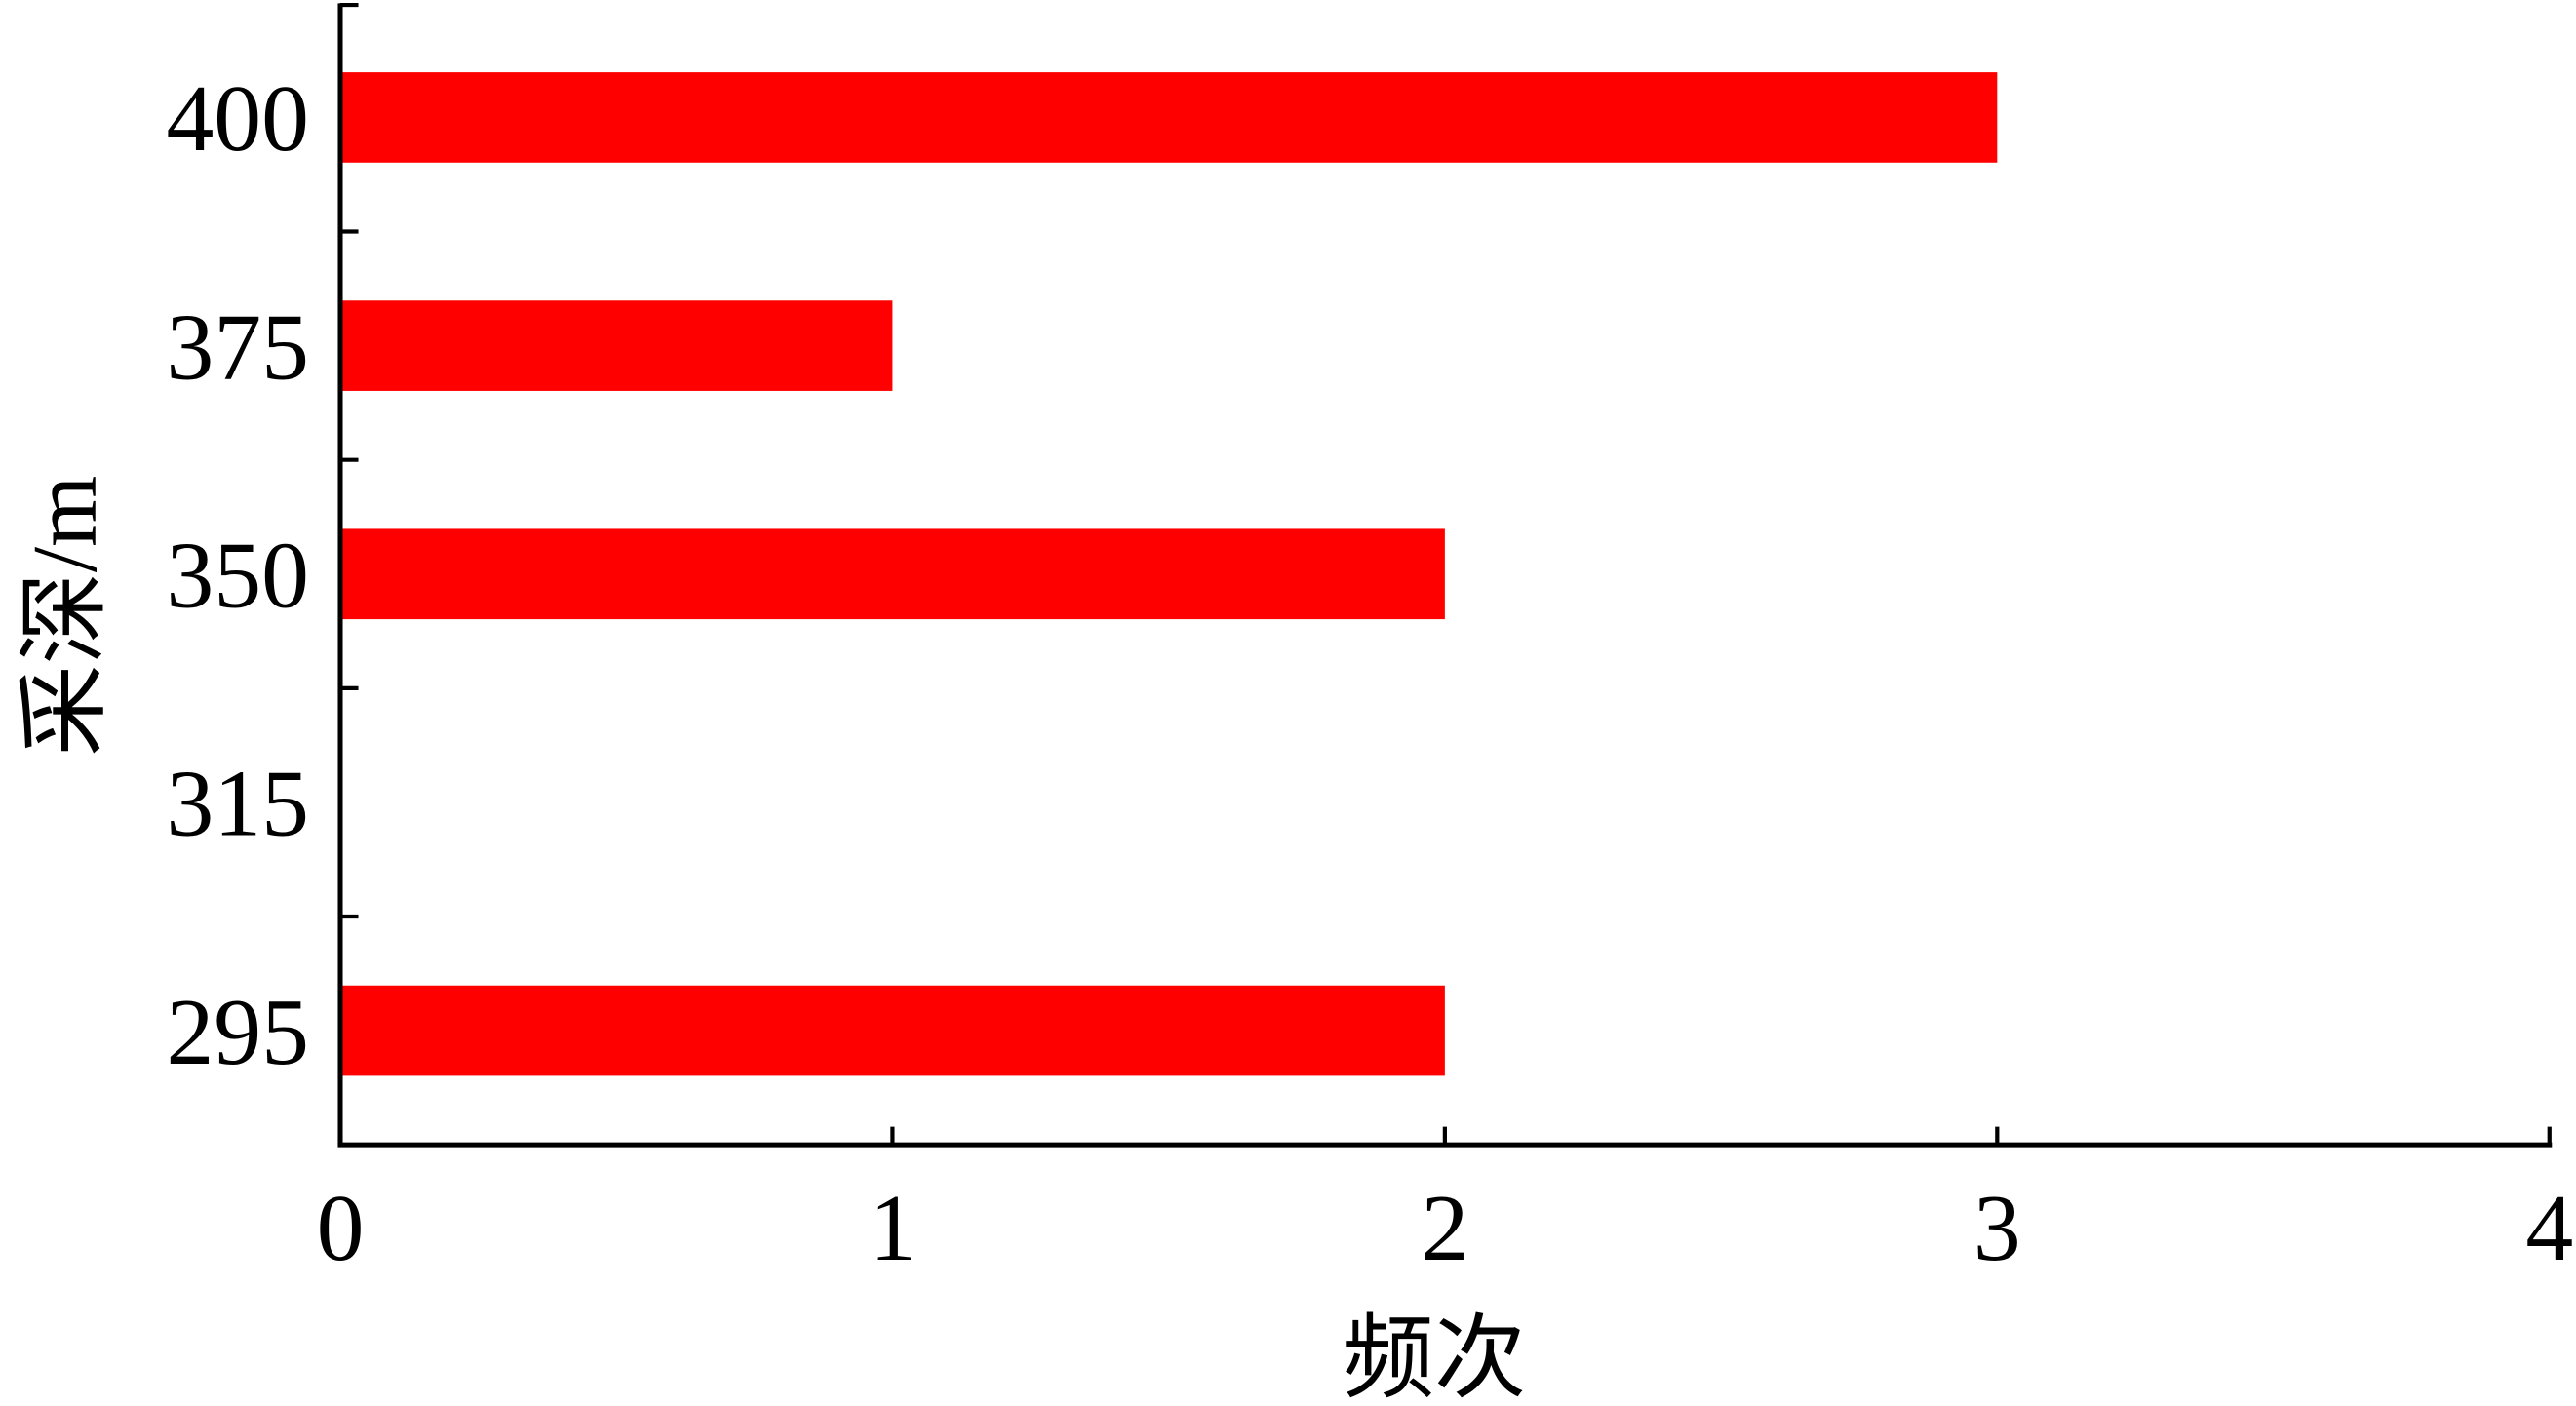  I want to click on x-tick-label-0: 0, so click(341, 1228).